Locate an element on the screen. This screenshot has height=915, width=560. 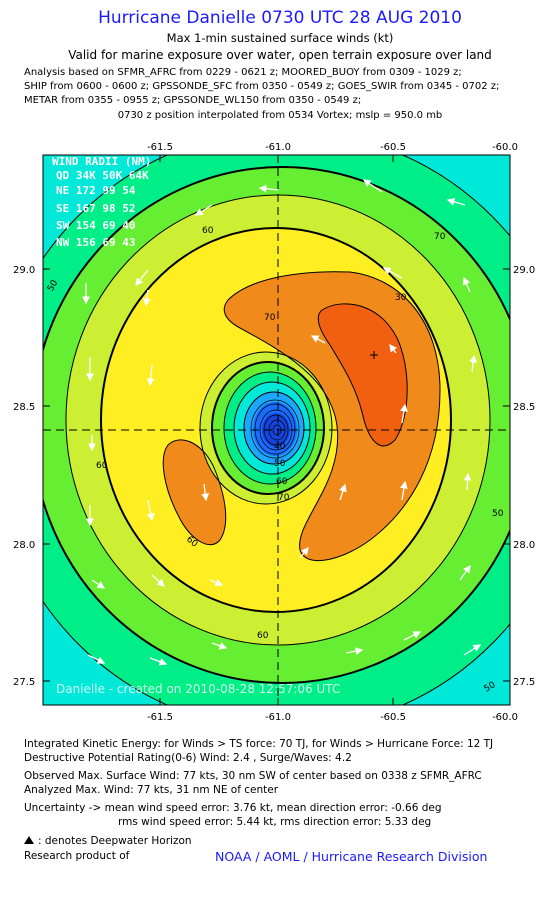
lon-tick-top: -60.0 is located at coordinates (505, 147).